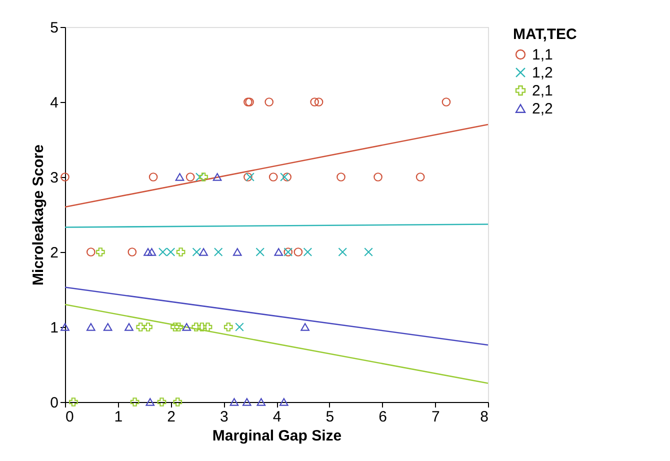 Image resolution: width=670 pixels, height=461 pixels. Describe the element at coordinates (545, 34) in the screenshot. I see `legend-title: MAT,TEC` at that location.